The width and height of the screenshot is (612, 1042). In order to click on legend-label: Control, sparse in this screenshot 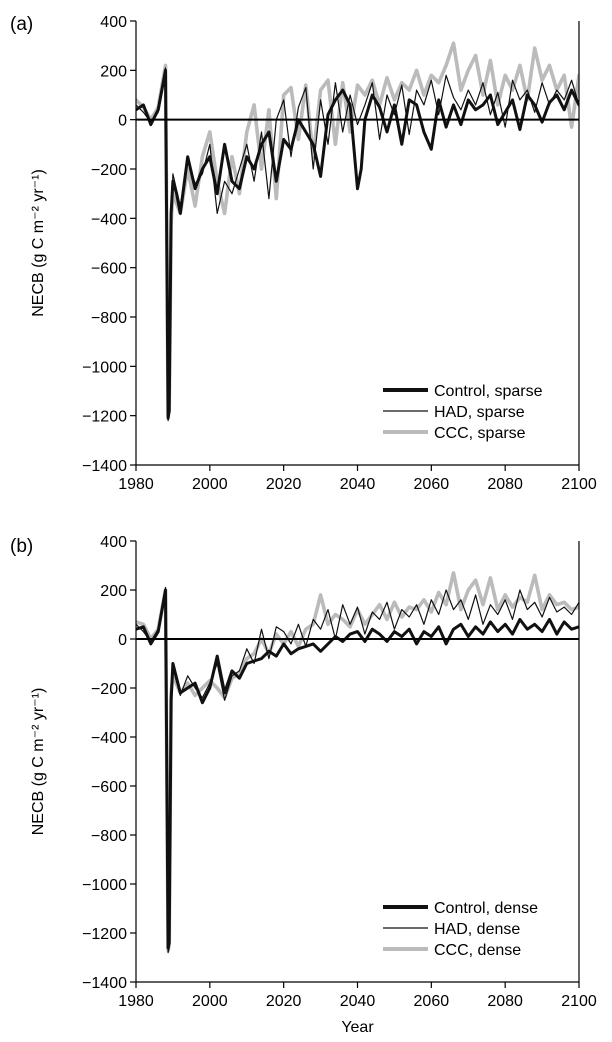, I will do `click(488, 391)`.